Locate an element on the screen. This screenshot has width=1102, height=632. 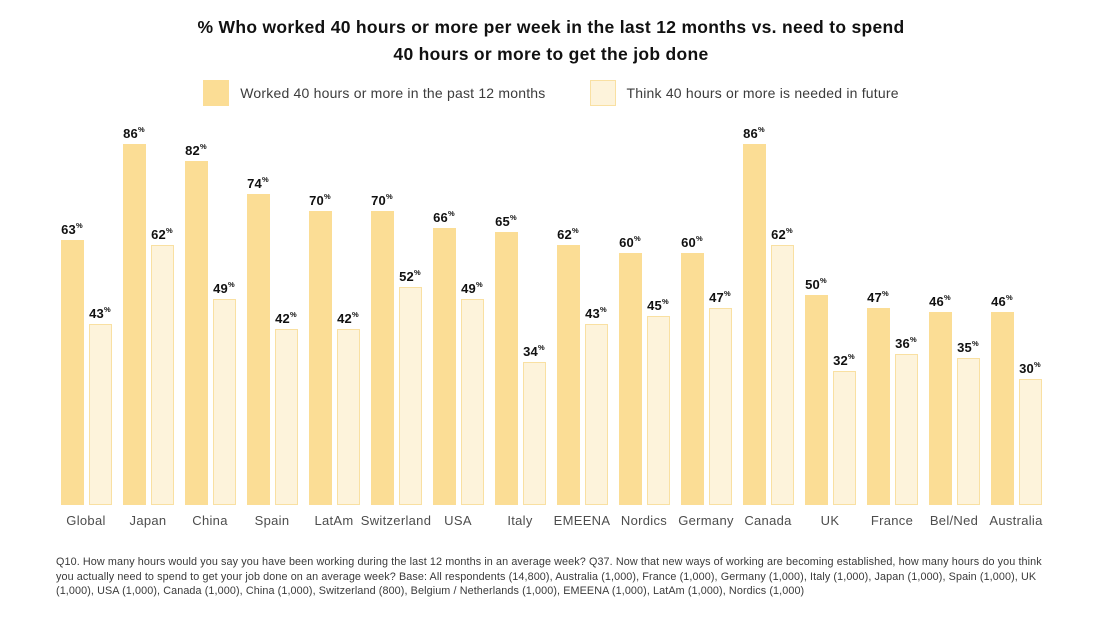
bar-column: 42% is located at coordinates (348, 407).